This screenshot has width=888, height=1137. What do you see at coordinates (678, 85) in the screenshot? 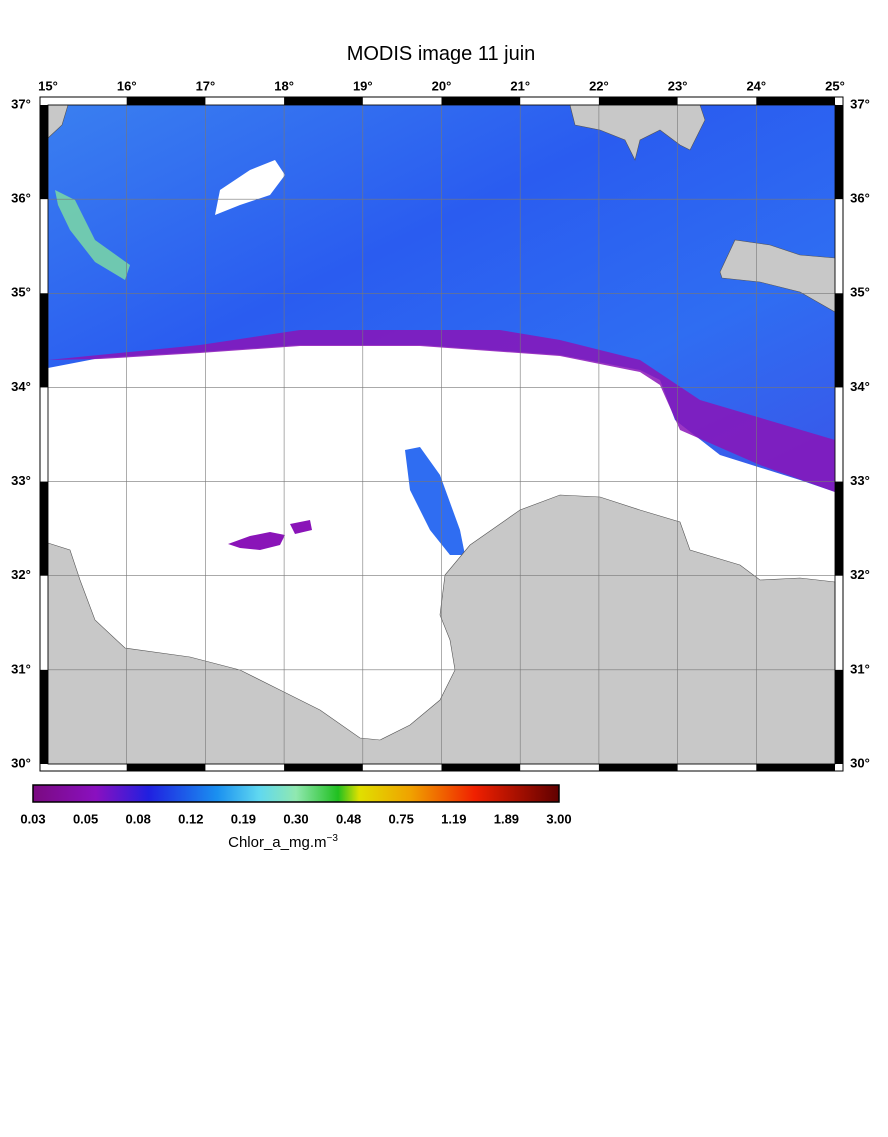
I see `lon-label: 23°` at bounding box center [678, 85].